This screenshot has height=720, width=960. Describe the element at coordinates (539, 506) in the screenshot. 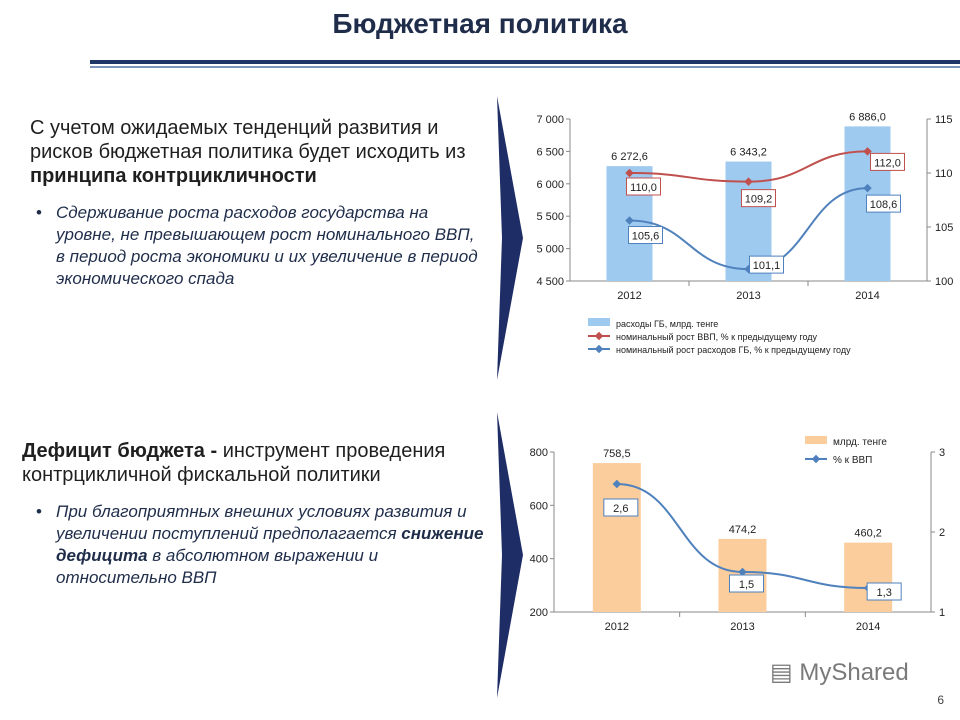

I see `y-tick-label-left: 600` at that location.